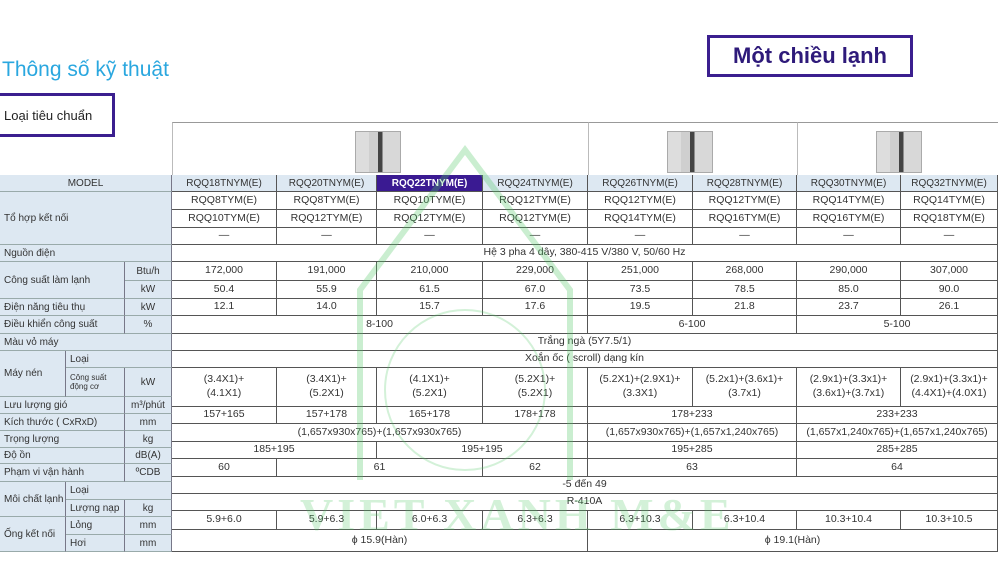 This screenshot has height=570, width=998. What do you see at coordinates (430, 307) in the screenshot?
I see `power-input-cell: 15.7` at bounding box center [430, 307].